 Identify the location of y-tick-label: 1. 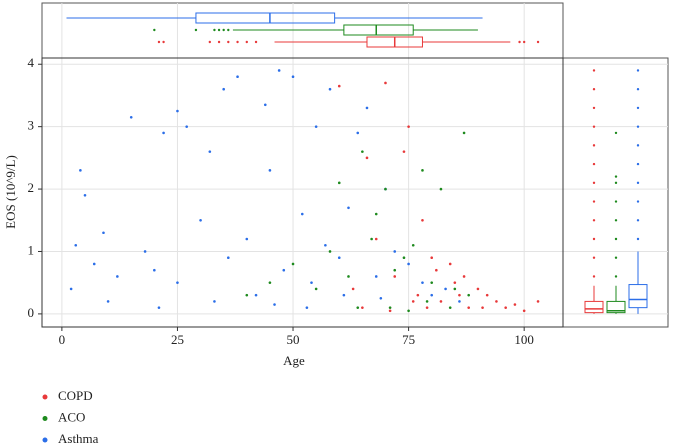
(31, 249).